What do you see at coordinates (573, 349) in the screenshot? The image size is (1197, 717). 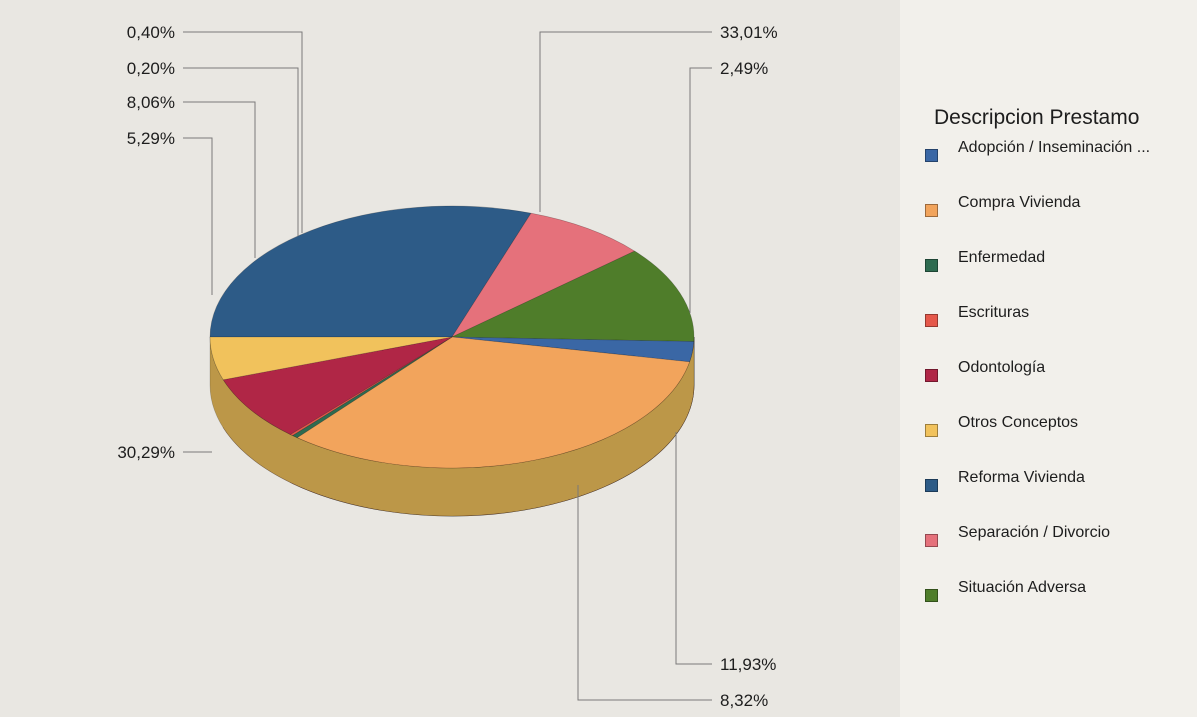 I see `pie-slice-adopcion-inseminacion` at bounding box center [573, 349].